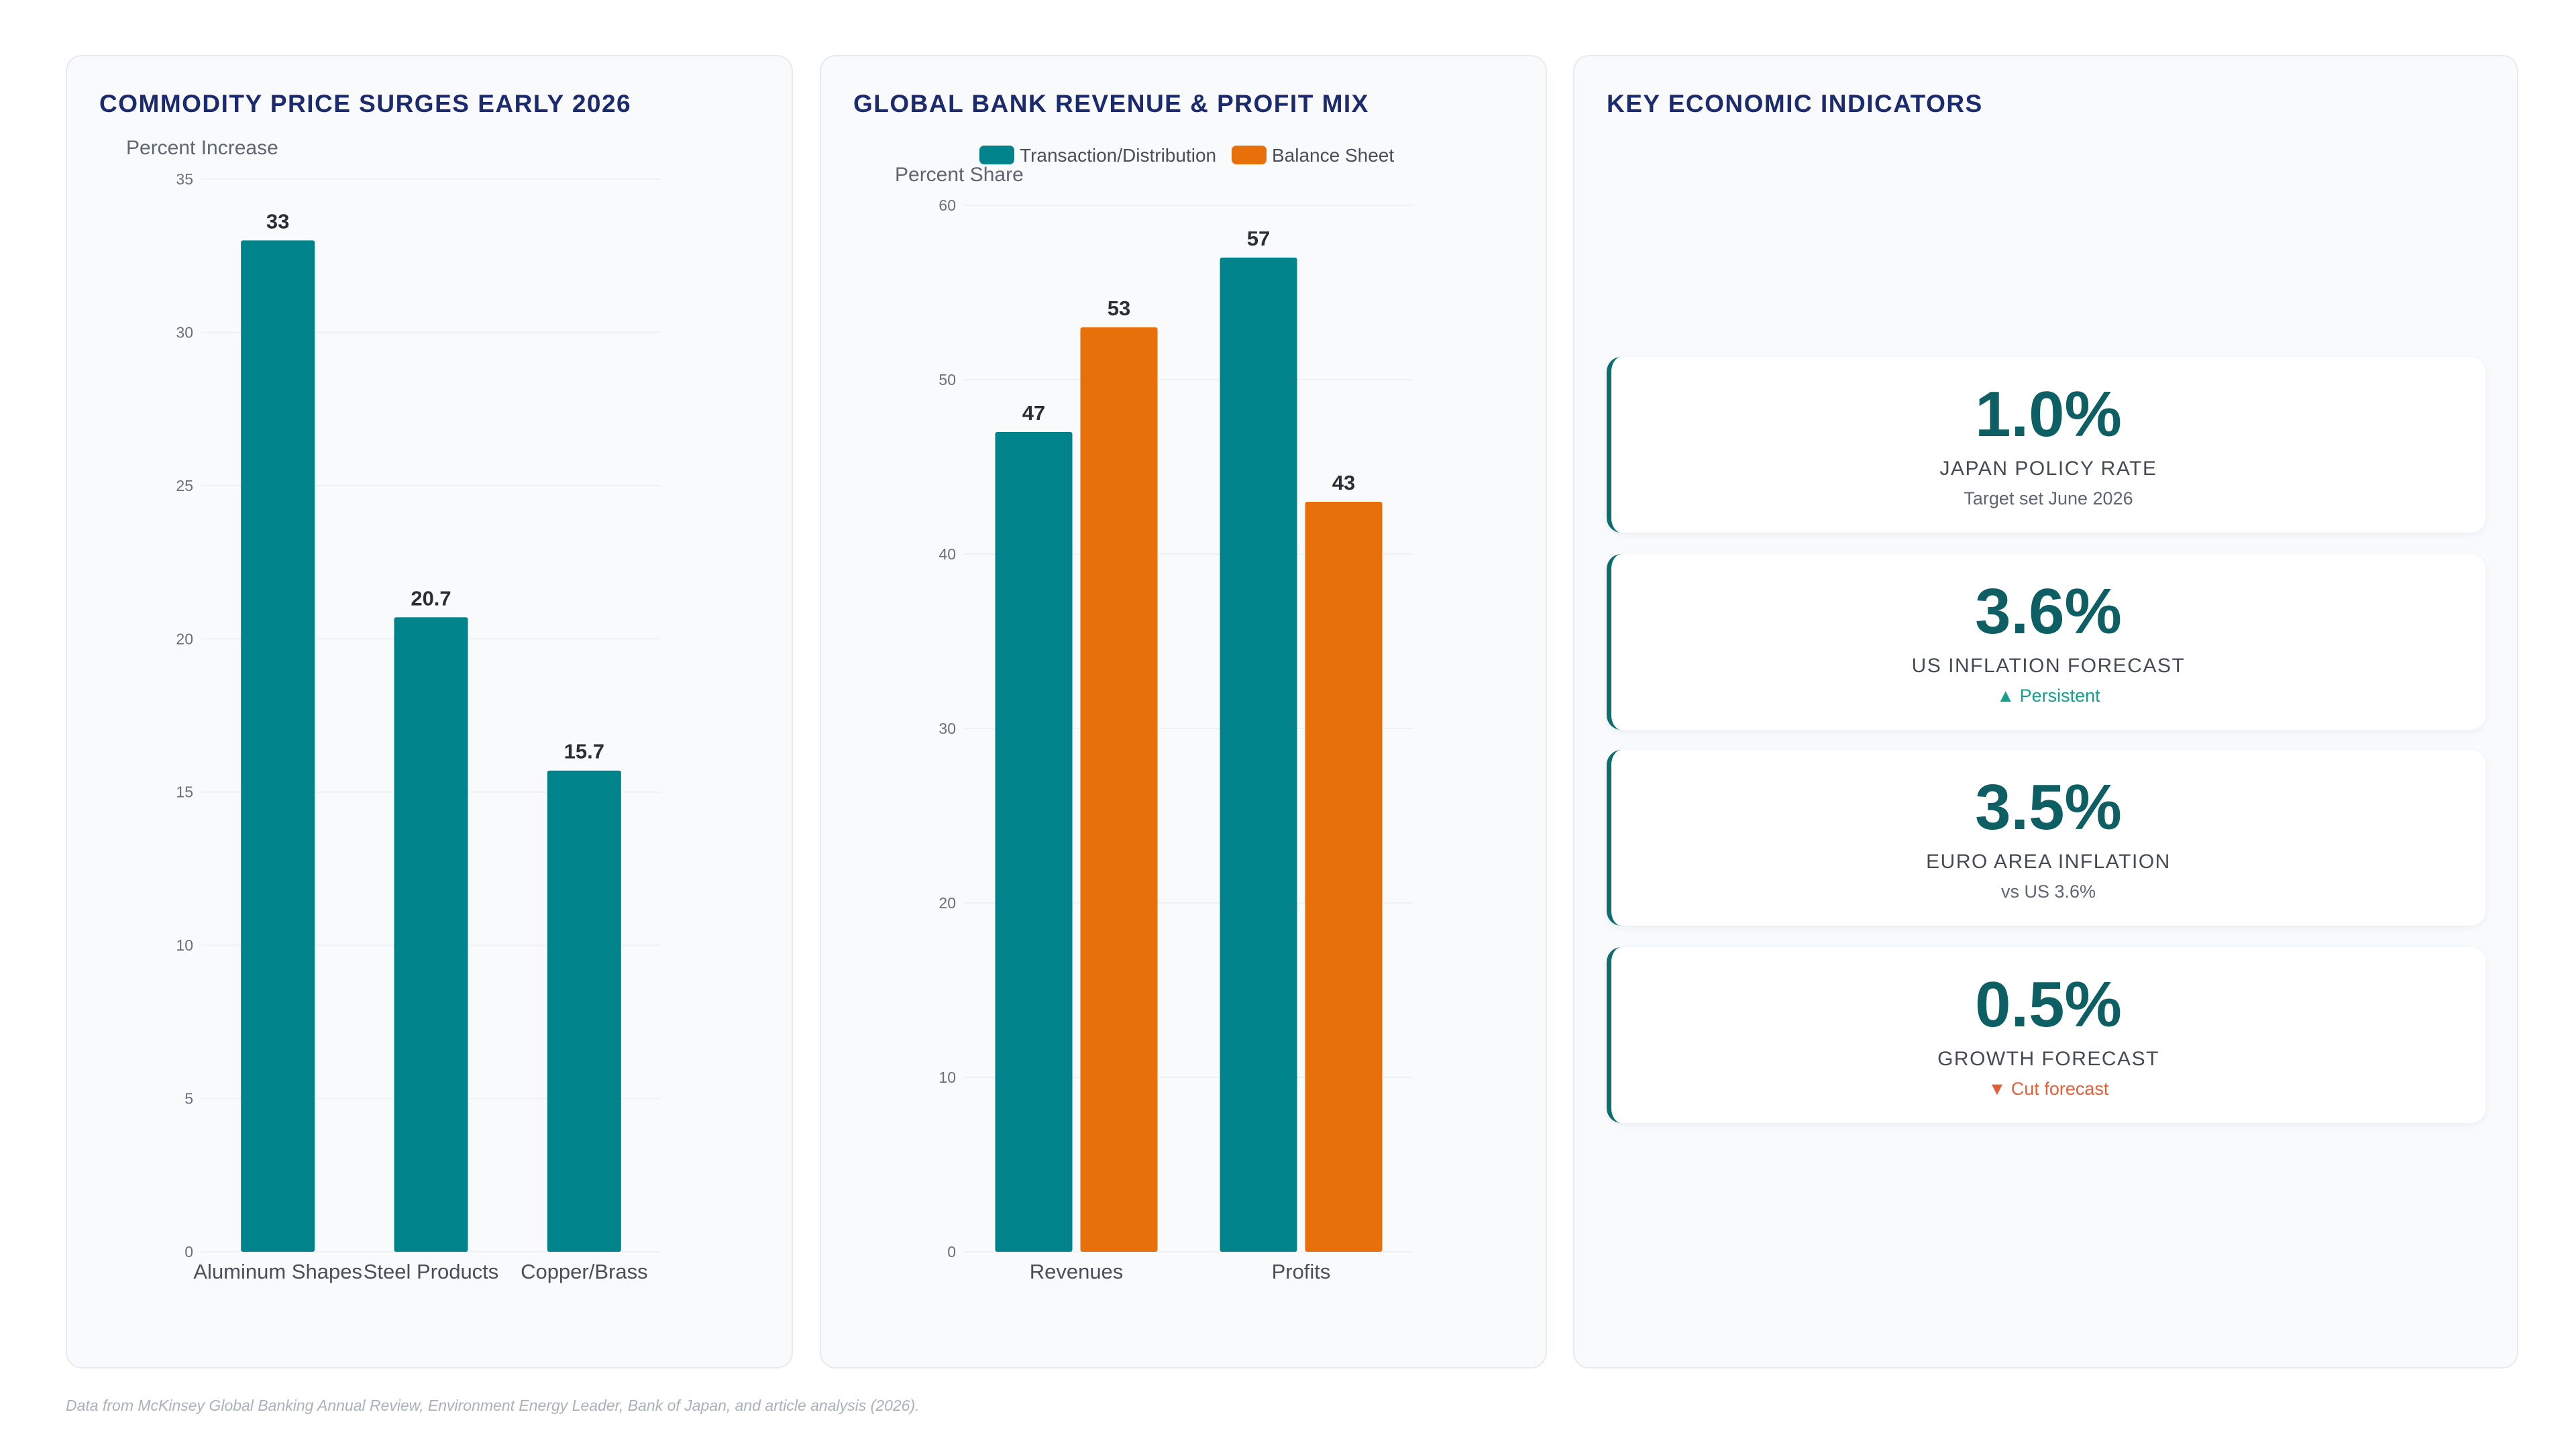 Image resolution: width=2576 pixels, height=1449 pixels. What do you see at coordinates (947, 554) in the screenshot?
I see `y-tick-label: 40` at bounding box center [947, 554].